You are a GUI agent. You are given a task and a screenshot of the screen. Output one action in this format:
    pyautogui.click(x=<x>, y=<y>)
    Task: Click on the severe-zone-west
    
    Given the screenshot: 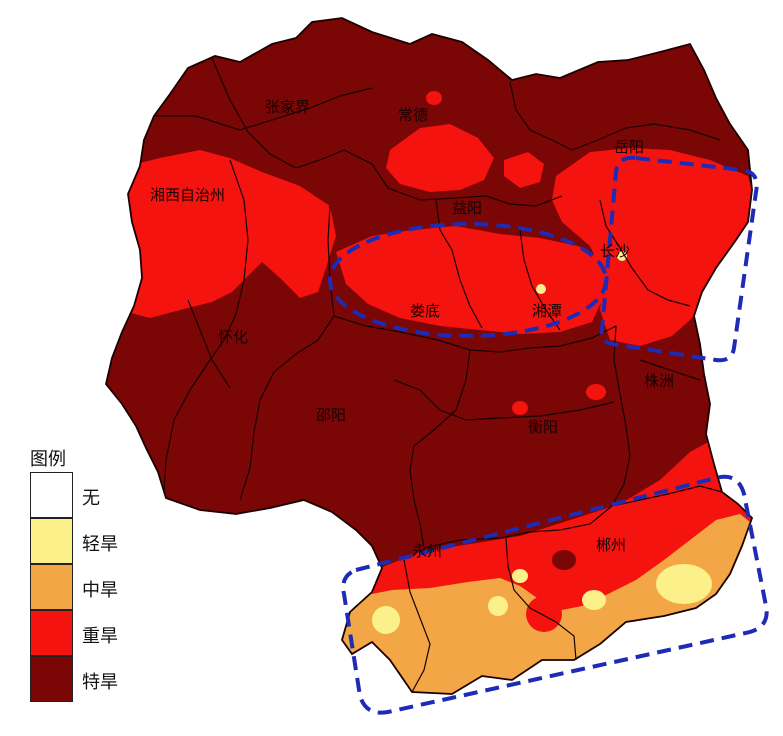 What is the action you would take?
    pyautogui.click(x=228, y=234)
    